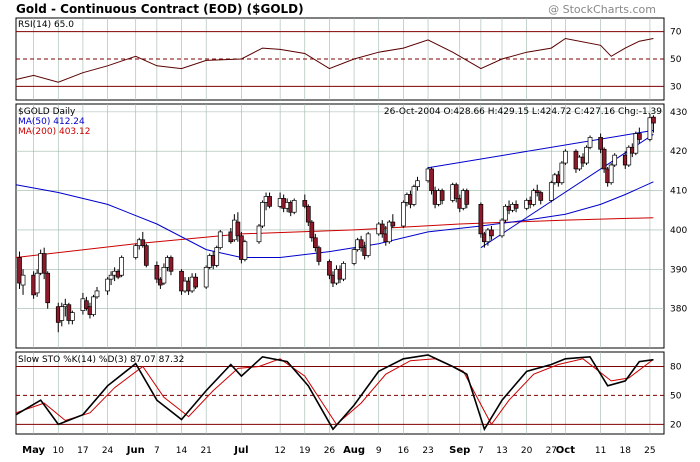  I want to click on x-tick-label: 20, so click(527, 451).